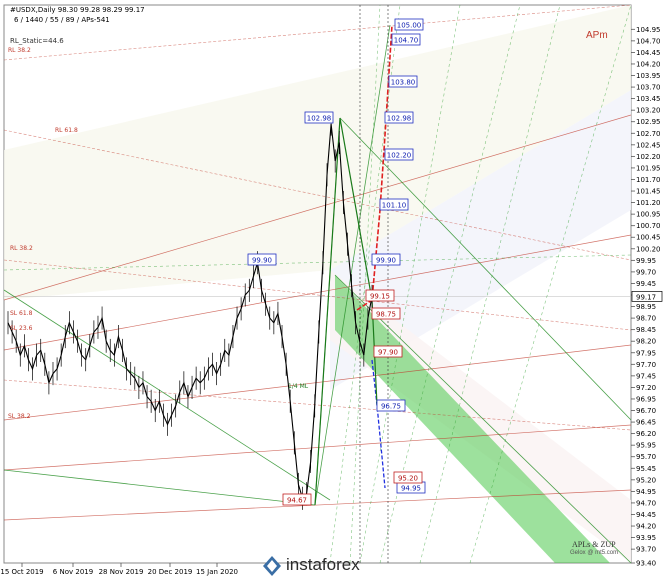 This screenshot has height=587, width=665. I want to click on y-tick-label: 95.20, so click(646, 480).